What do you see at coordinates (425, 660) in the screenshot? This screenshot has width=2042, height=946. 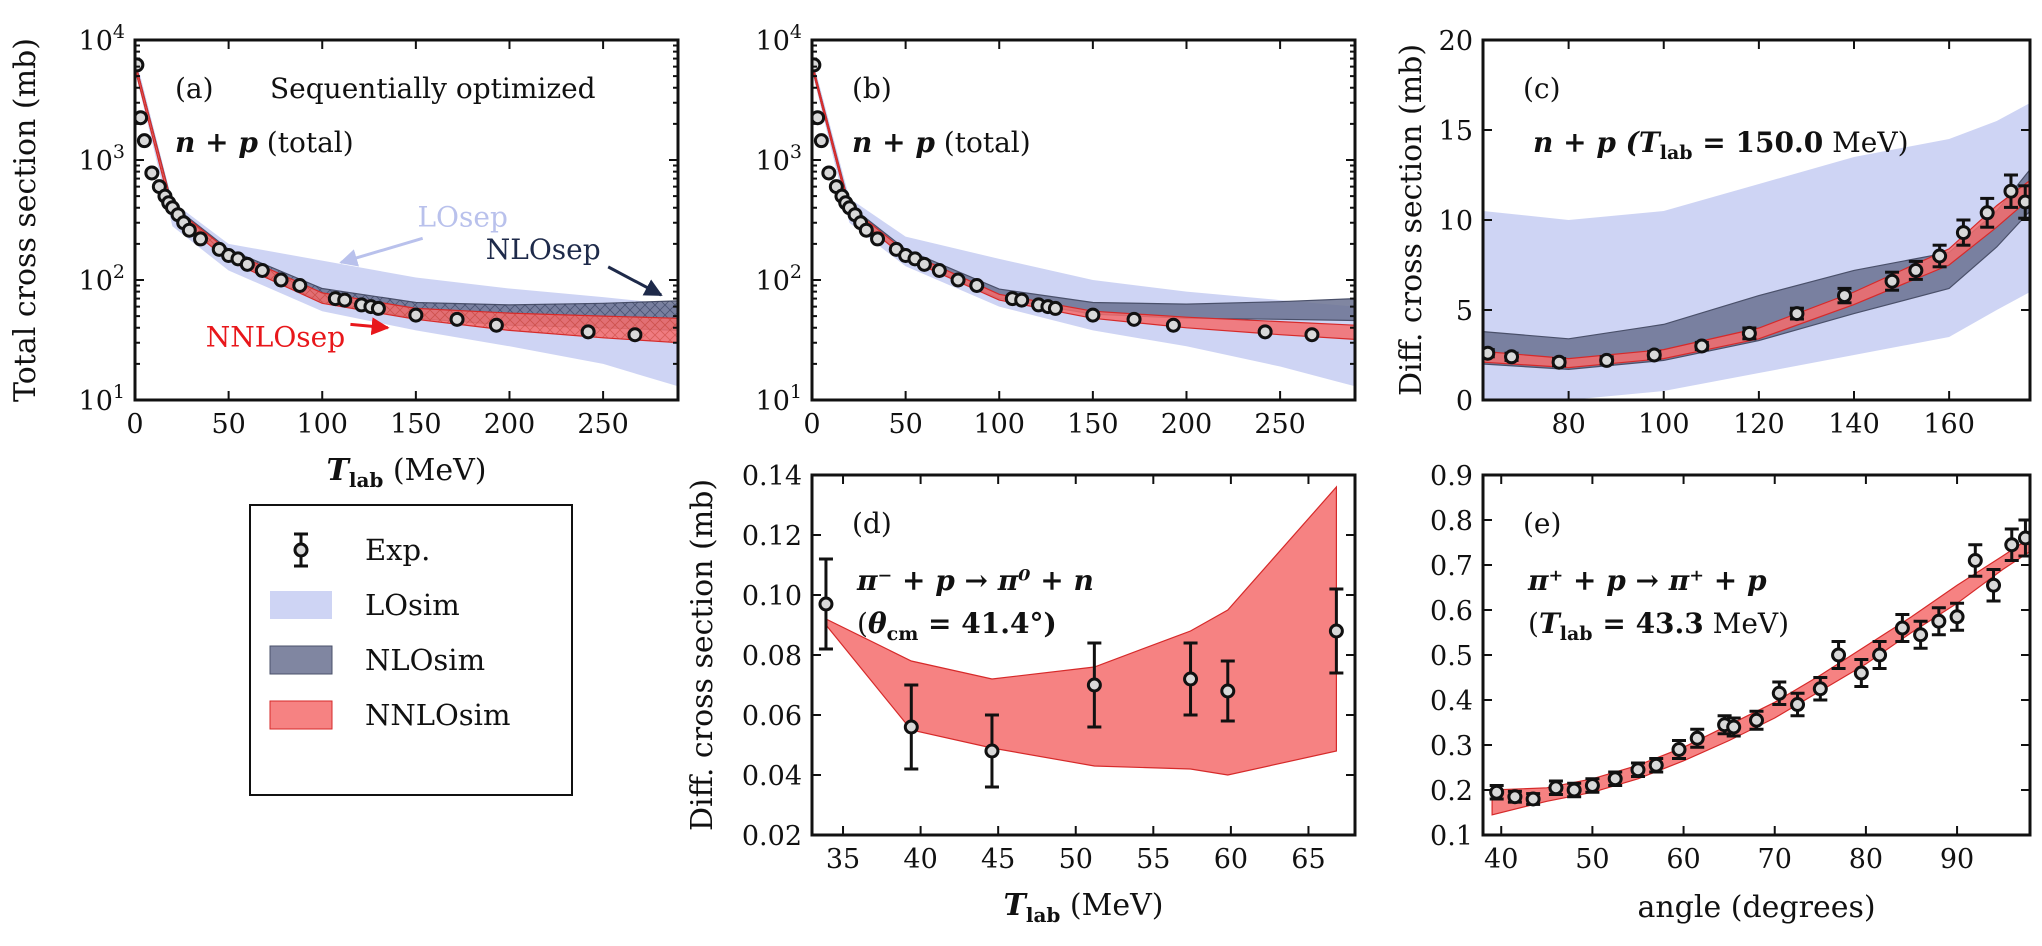 I see `legend-label: NLOsim` at bounding box center [425, 660].